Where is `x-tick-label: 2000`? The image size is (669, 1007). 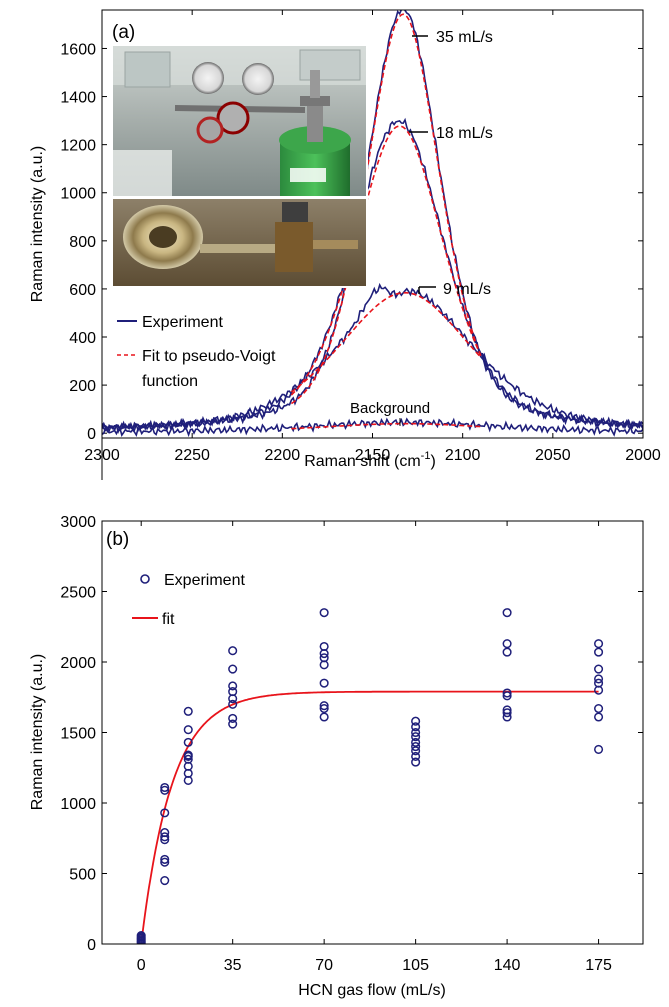 x-tick-label: 2000 is located at coordinates (643, 455).